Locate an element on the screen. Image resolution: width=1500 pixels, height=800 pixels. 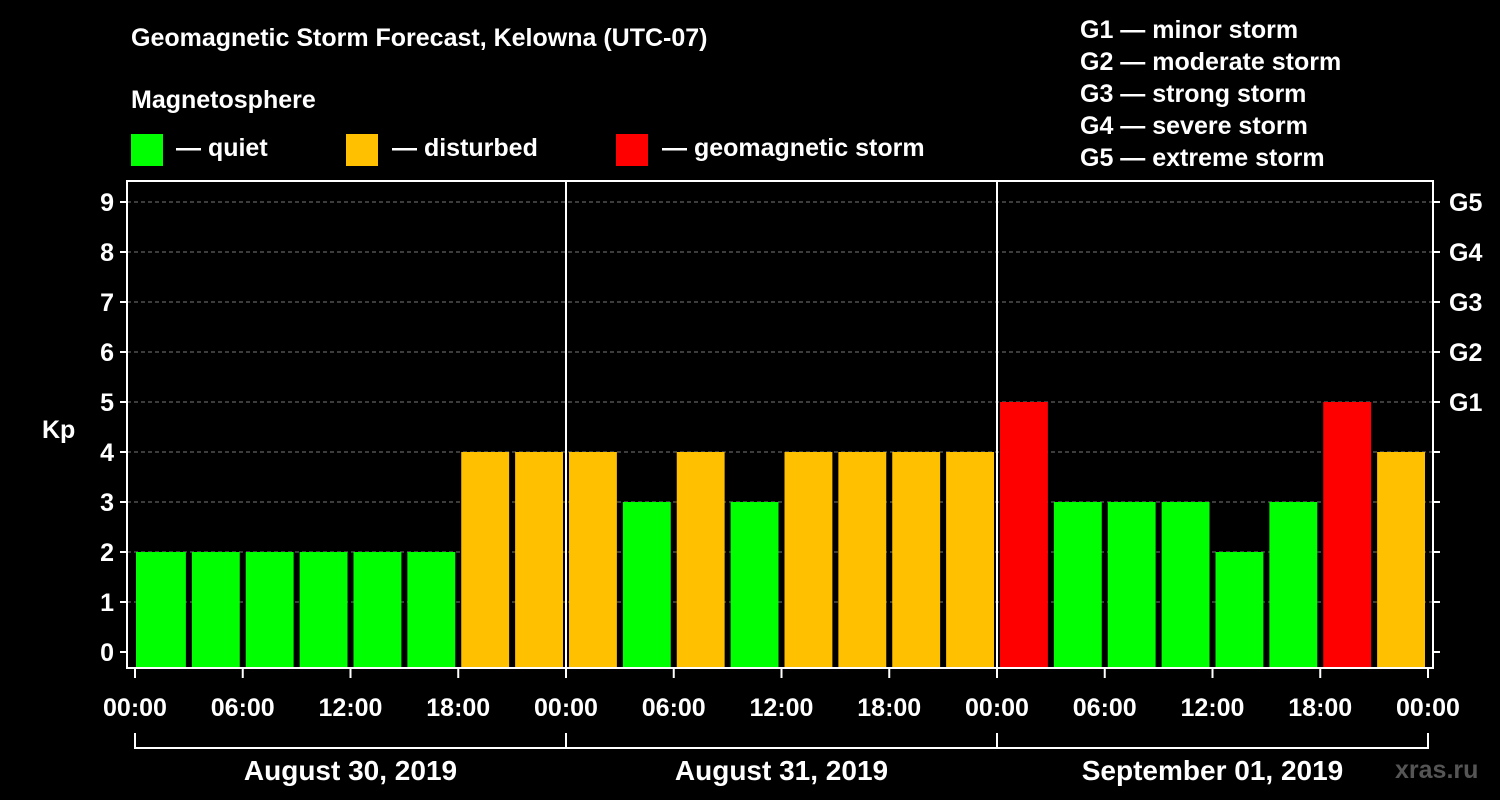
y-tick-label: 7 is located at coordinates (107, 303).